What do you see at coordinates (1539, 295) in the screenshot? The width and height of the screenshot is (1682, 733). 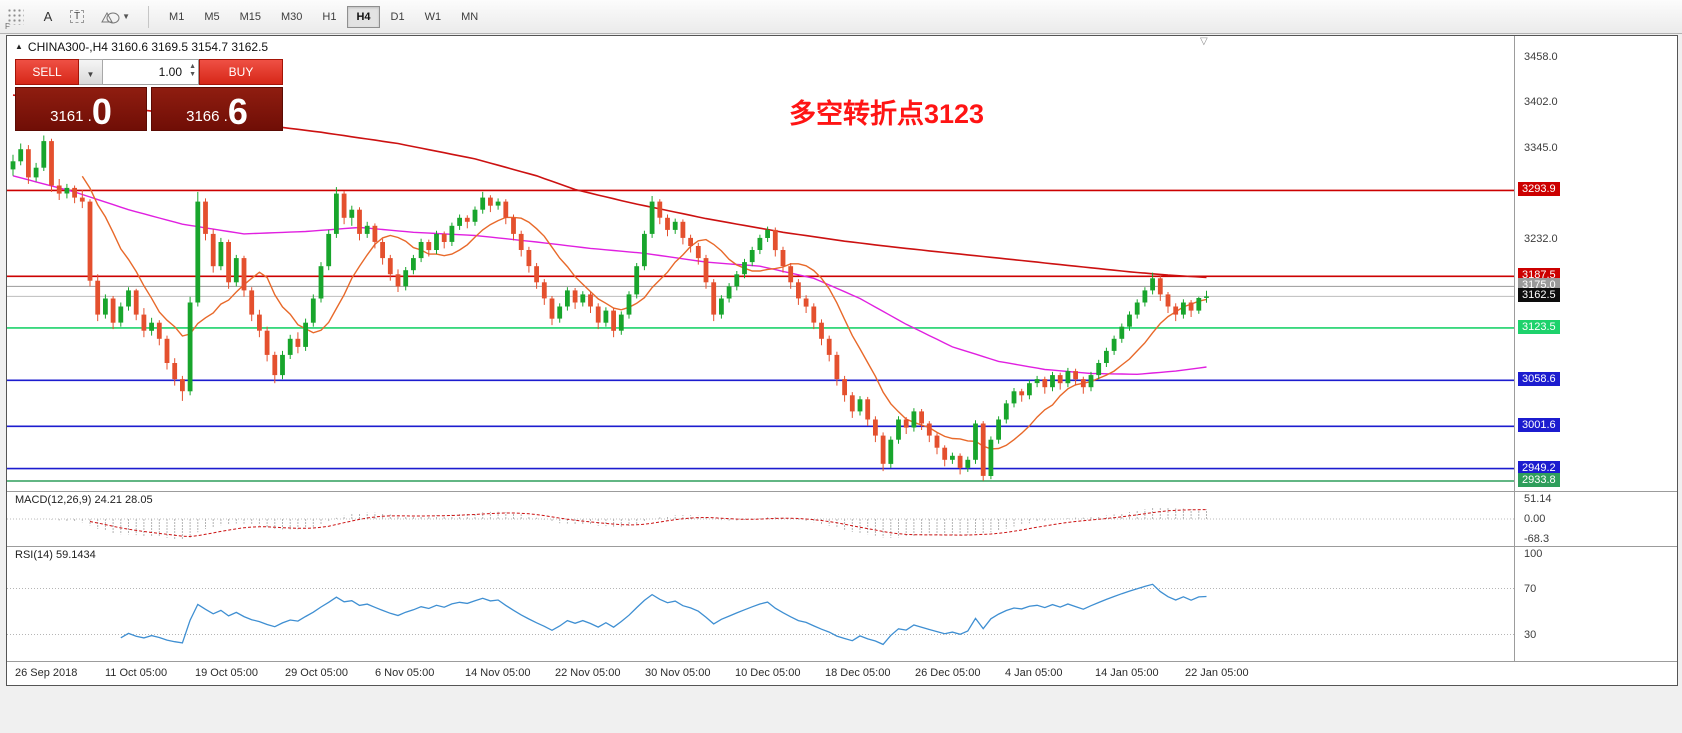 I see `price-level-badge: 3162.5` at bounding box center [1539, 295].